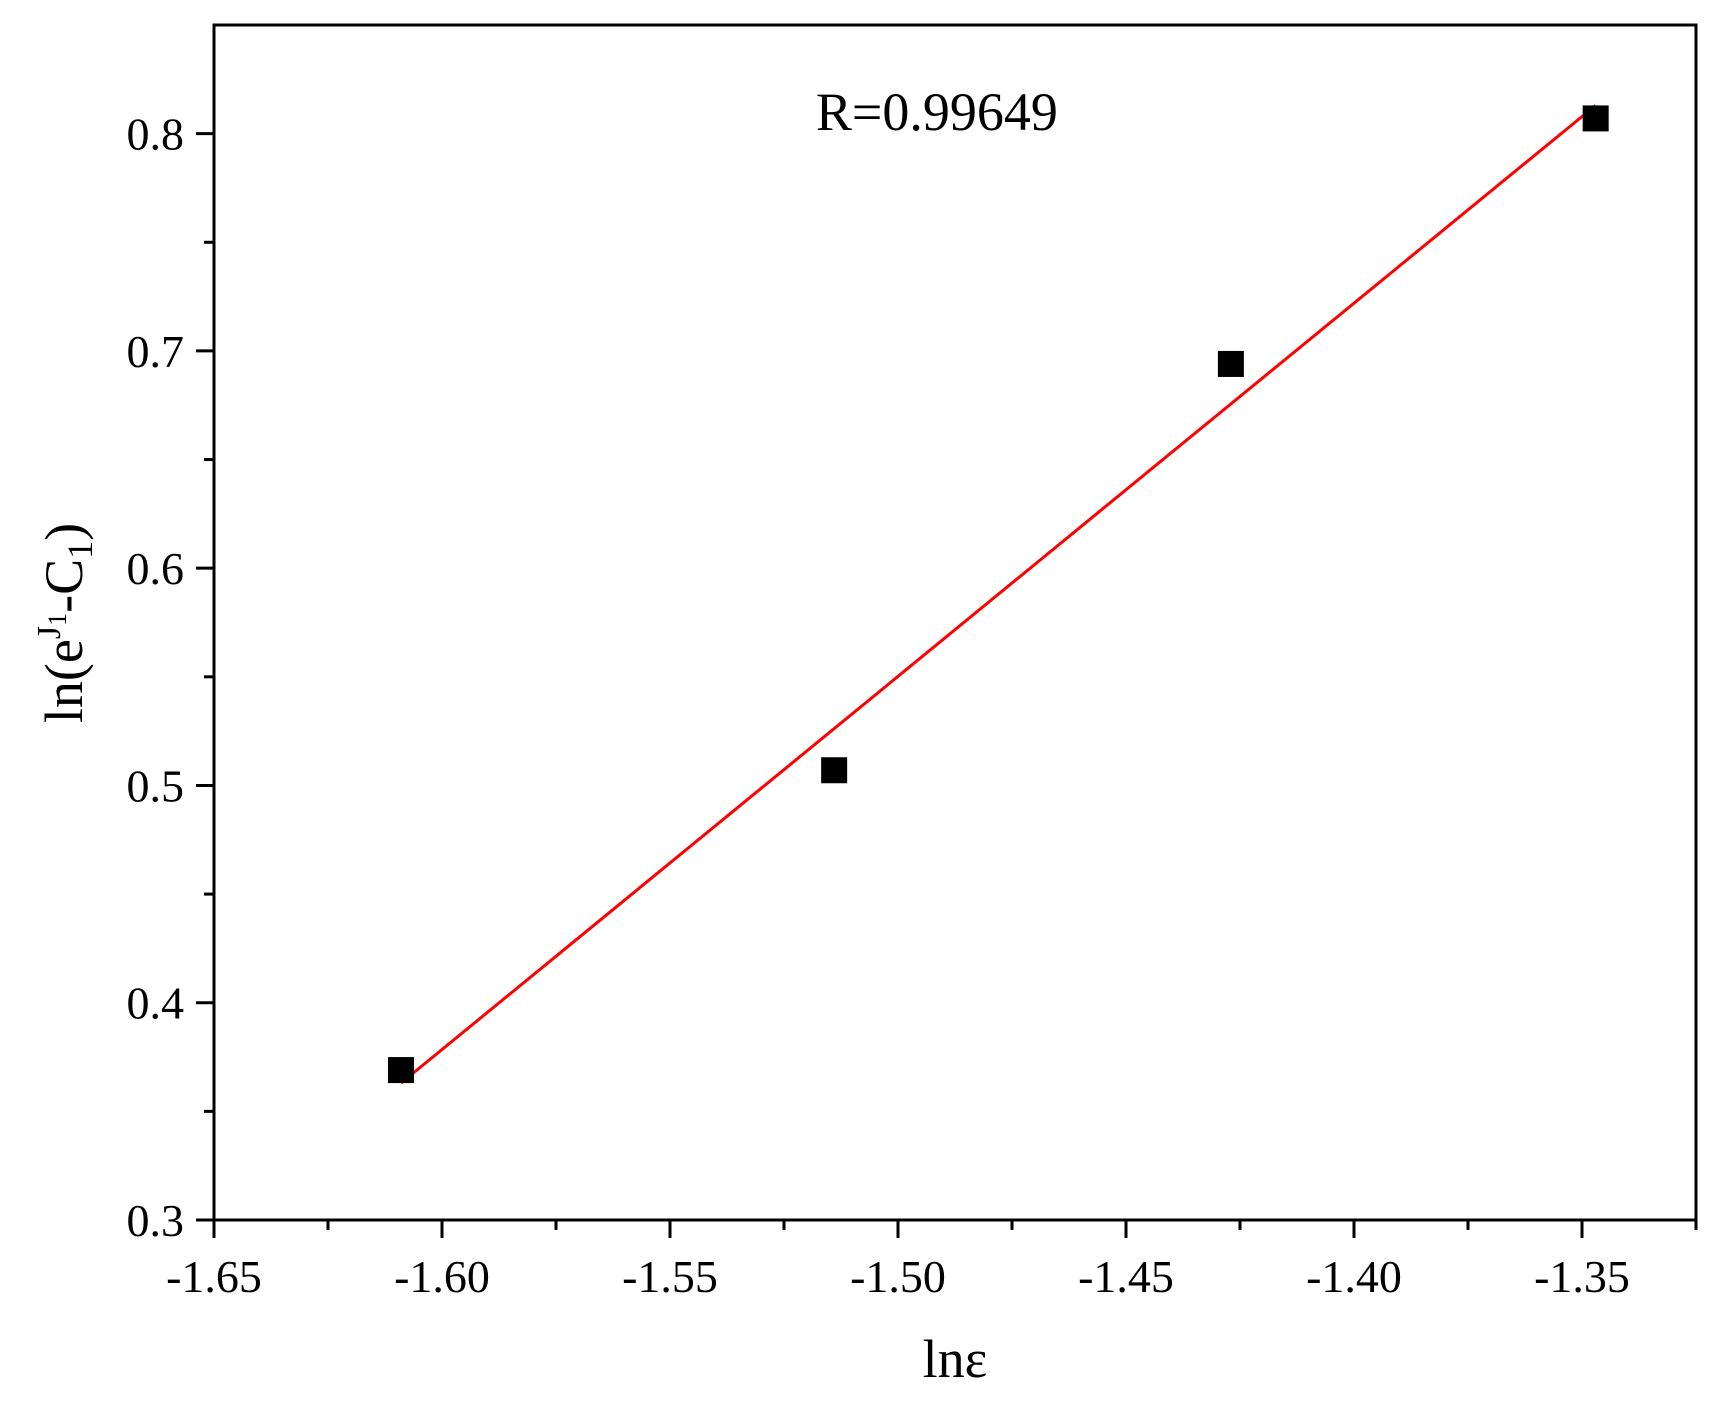  I want to click on y-axis-title-group: ln(eJ1-C1), so click(65, 623).